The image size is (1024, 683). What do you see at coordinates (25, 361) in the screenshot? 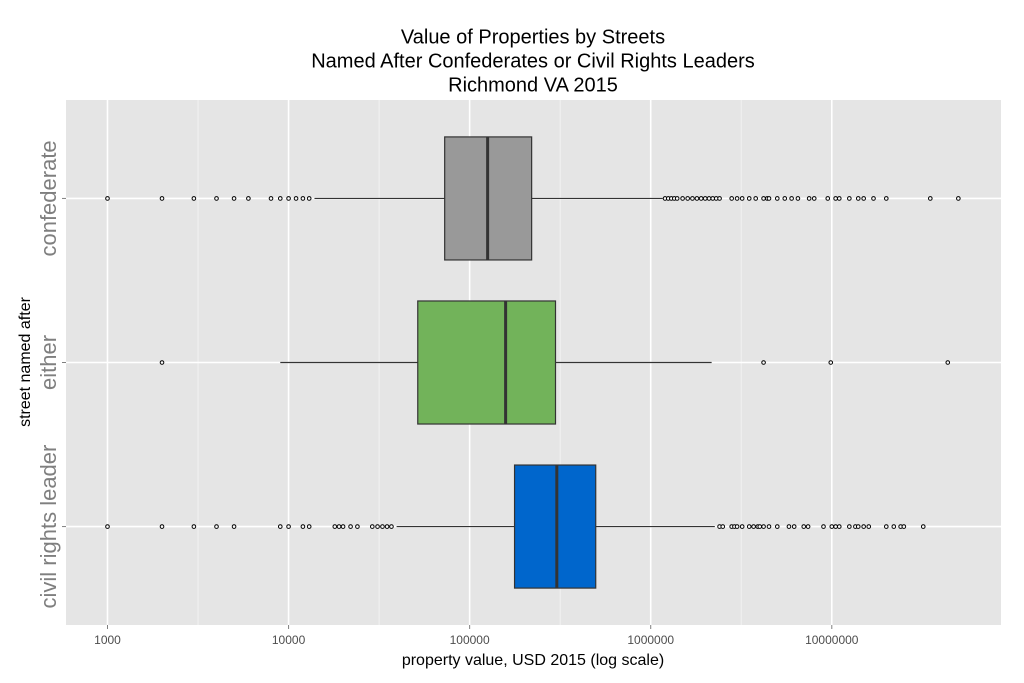
I see `y-axis-label: street named after` at bounding box center [25, 361].